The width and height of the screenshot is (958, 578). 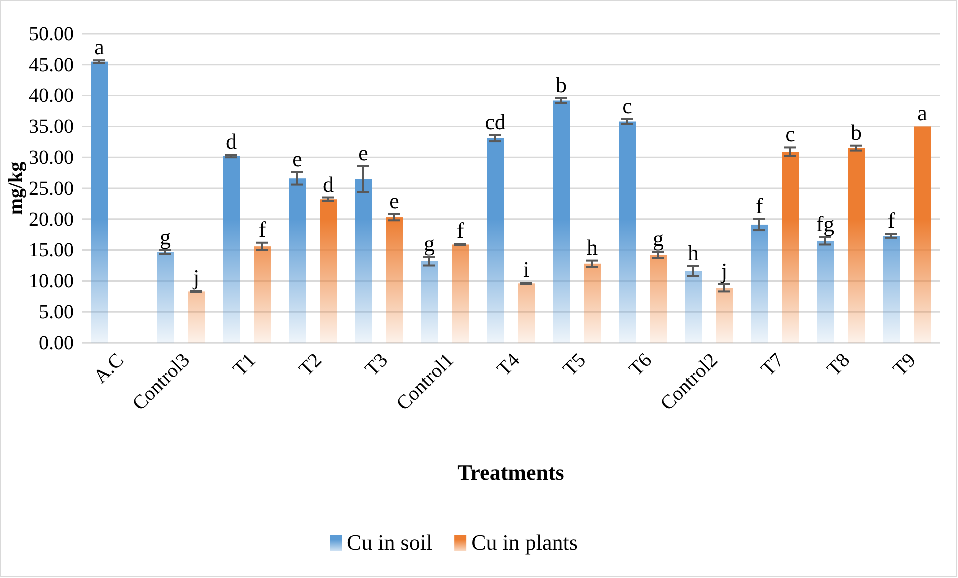 What do you see at coordinates (526, 269) in the screenshot?
I see `data-label: i` at bounding box center [526, 269].